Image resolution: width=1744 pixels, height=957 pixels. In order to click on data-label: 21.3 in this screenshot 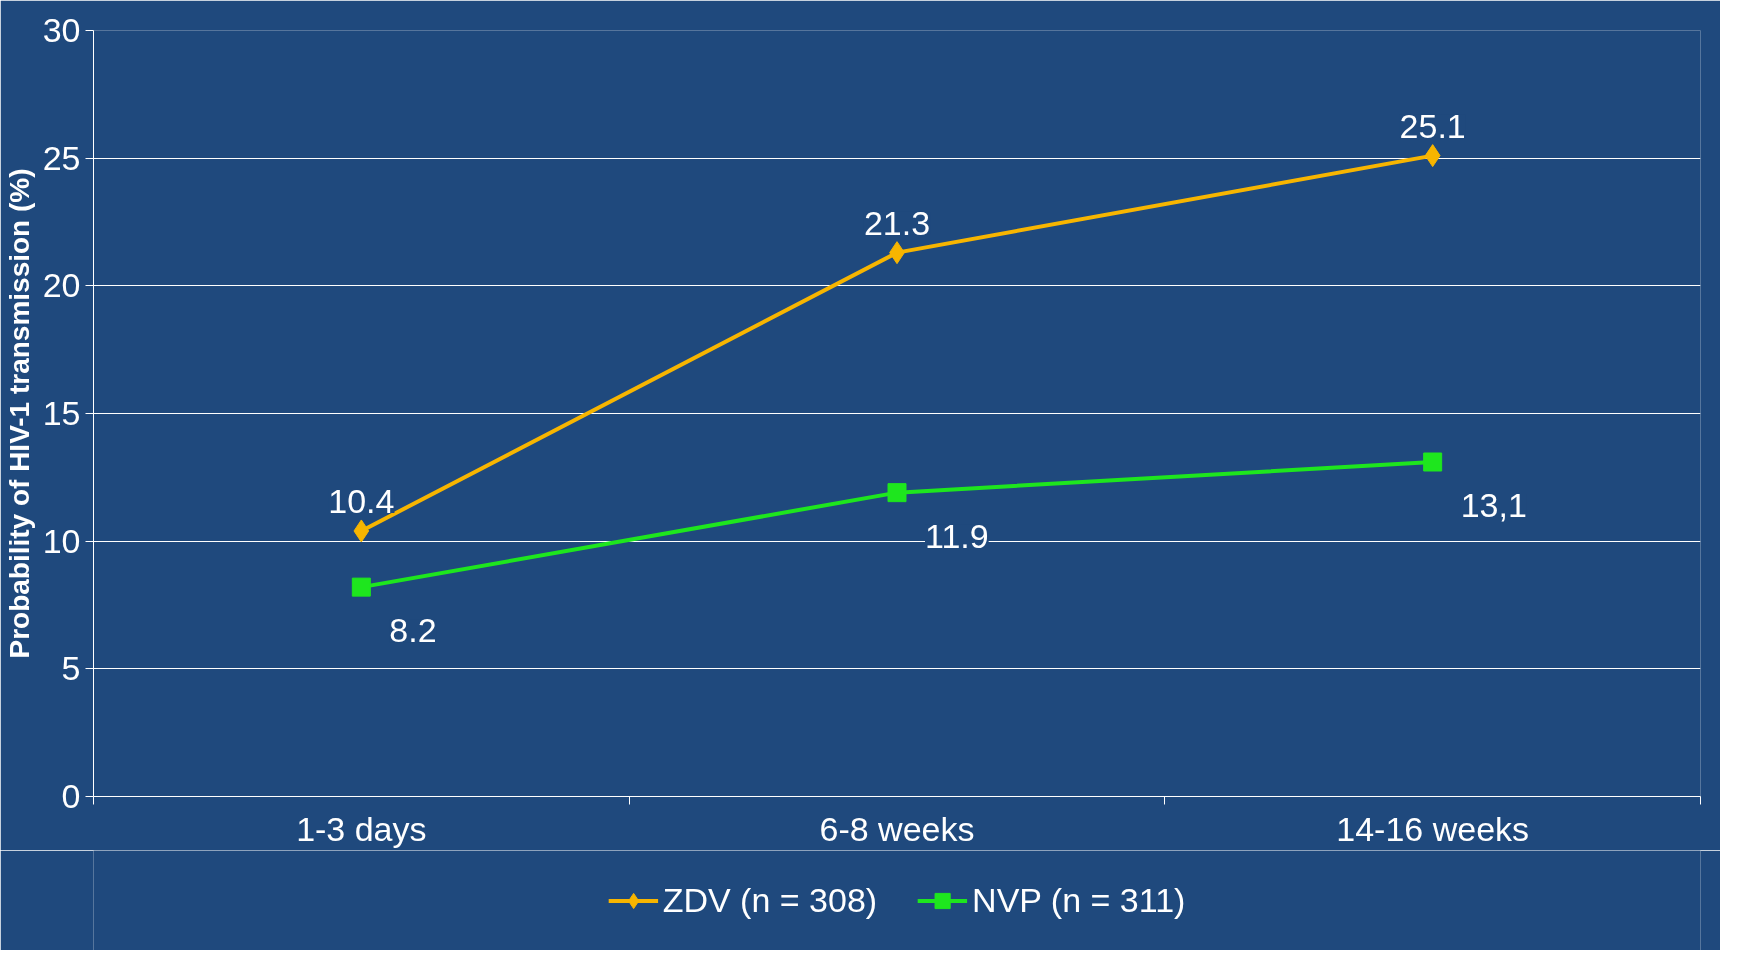, I will do `click(897, 222)`.